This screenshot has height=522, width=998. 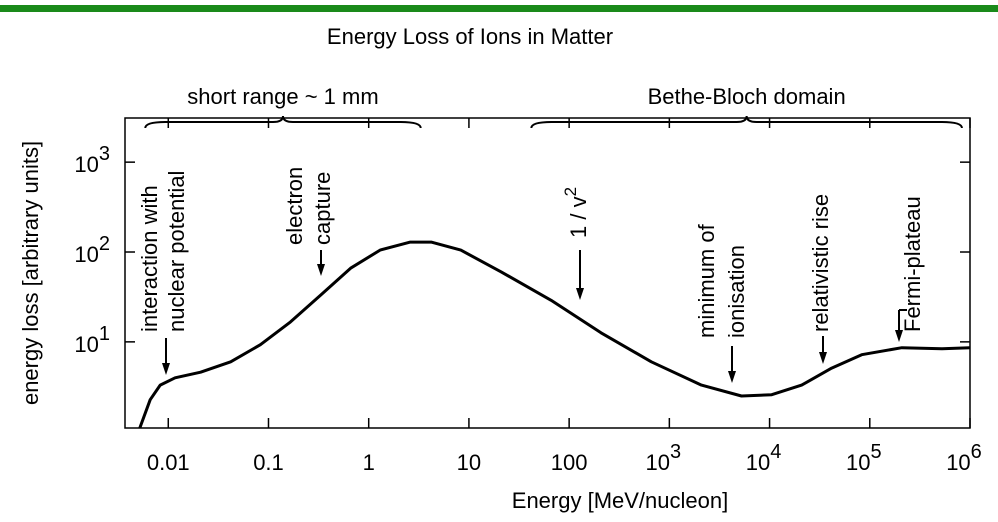 What do you see at coordinates (469, 462) in the screenshot?
I see `x-tick-label: 10` at bounding box center [469, 462].